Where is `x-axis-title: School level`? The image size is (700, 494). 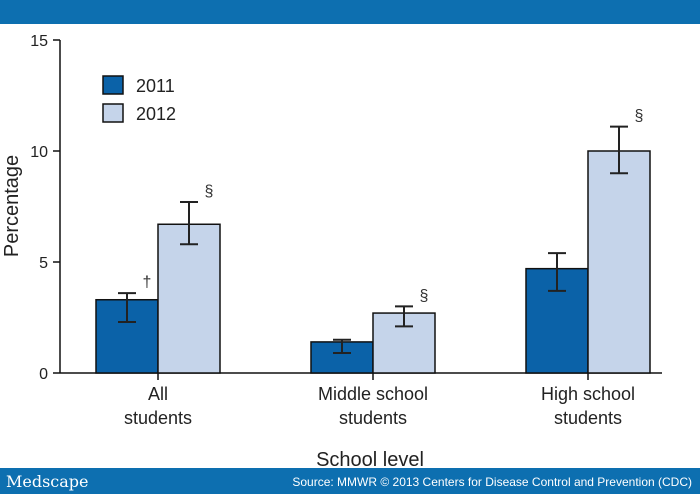
x-axis-title: School level is located at coordinates (370, 458).